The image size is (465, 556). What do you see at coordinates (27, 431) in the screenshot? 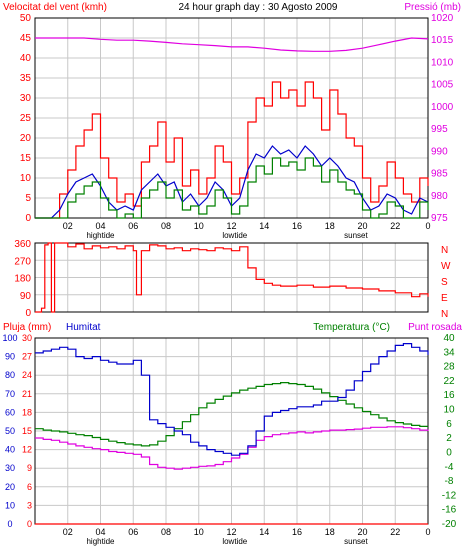
I see `rain-tick: 15` at bounding box center [27, 431].